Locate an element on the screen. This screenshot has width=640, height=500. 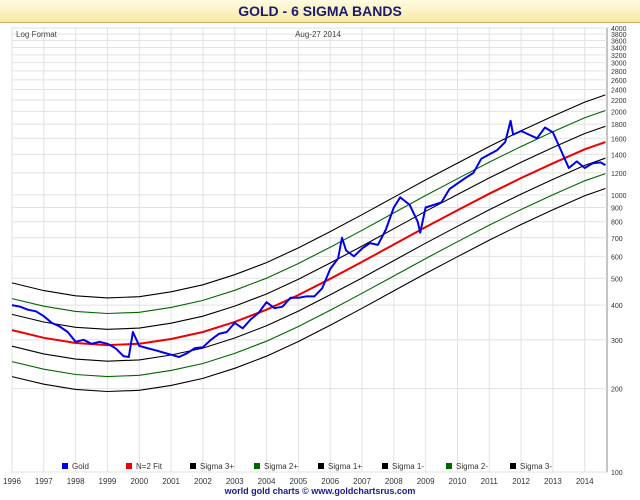
y-tick-label: 4000 is located at coordinates (619, 29).